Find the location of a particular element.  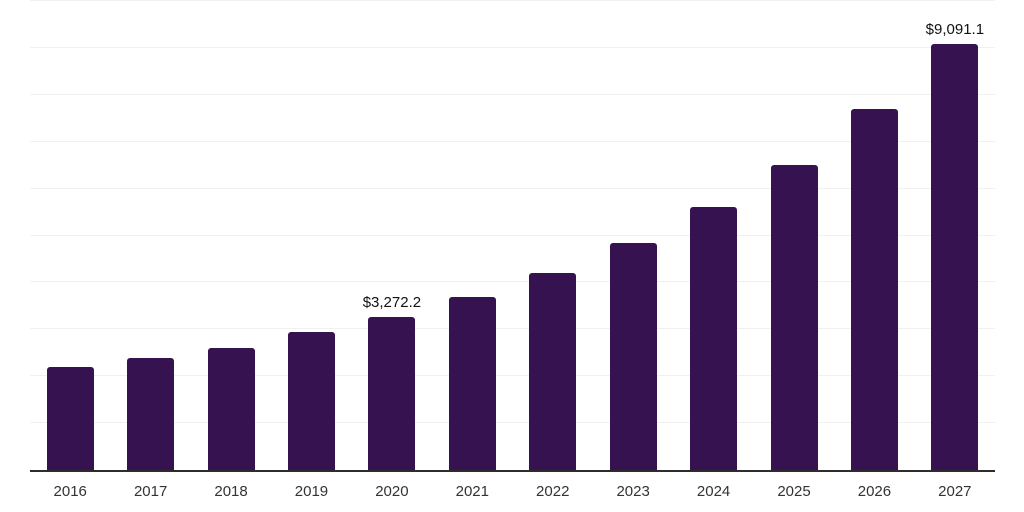

data-label-2027: $9,091.1 is located at coordinates (955, 30).